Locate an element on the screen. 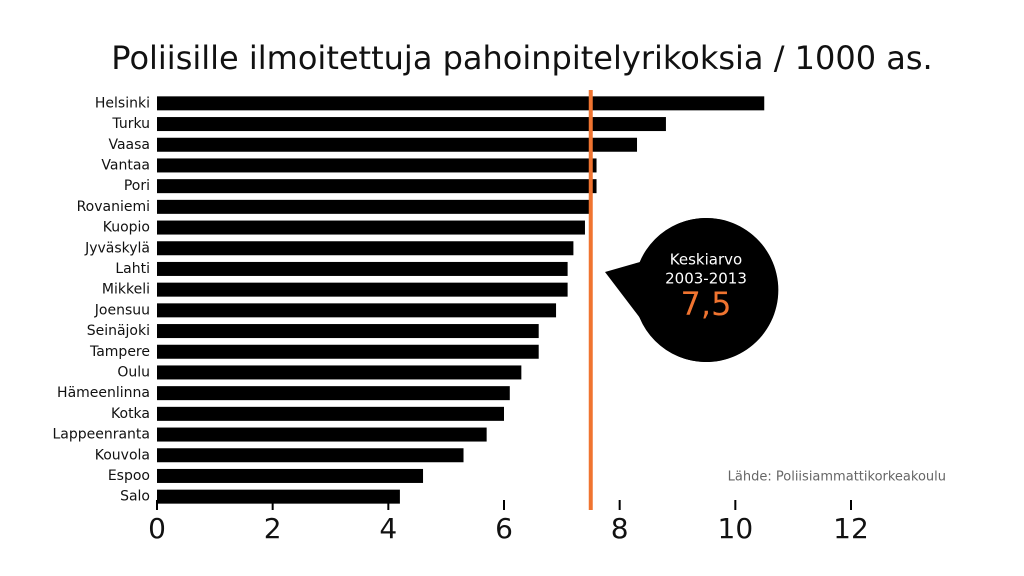 This screenshot has height=576, width=1024. y-tick-label: Lappeenranta is located at coordinates (101, 435).